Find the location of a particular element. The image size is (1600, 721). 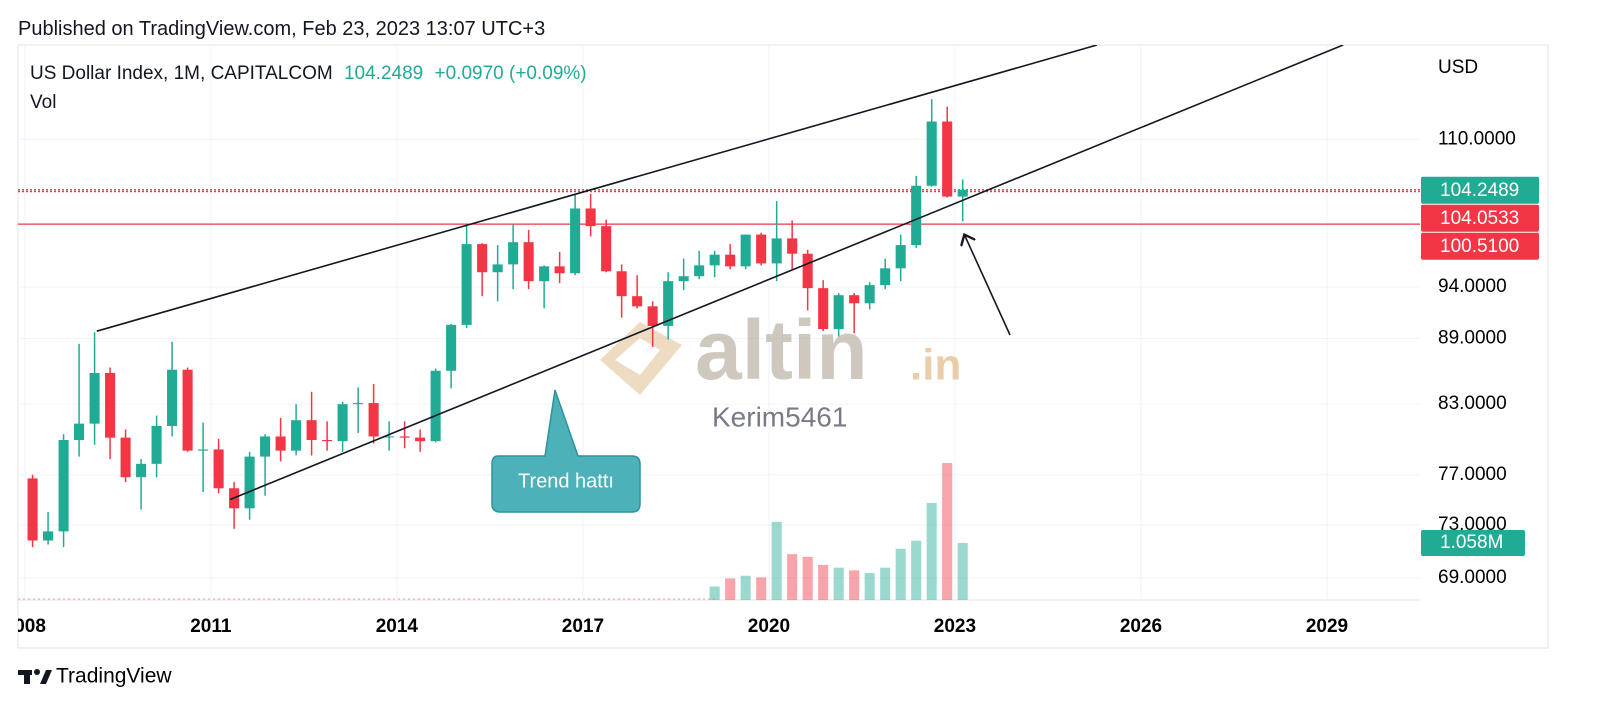

volume-tag-label: 1.058M is located at coordinates (1471, 542).